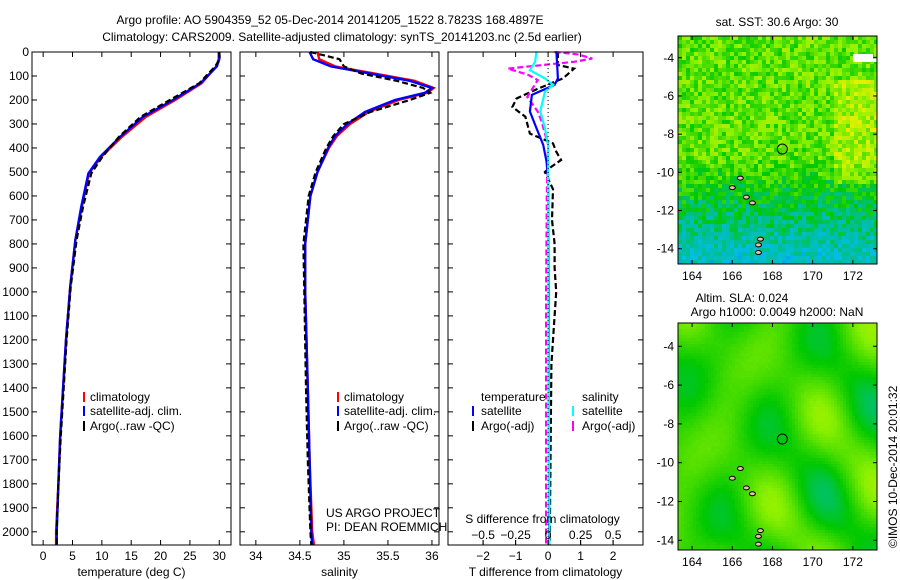  What do you see at coordinates (515, 535) in the screenshot?
I see `s-tick-label: −0.25` at bounding box center [515, 535].